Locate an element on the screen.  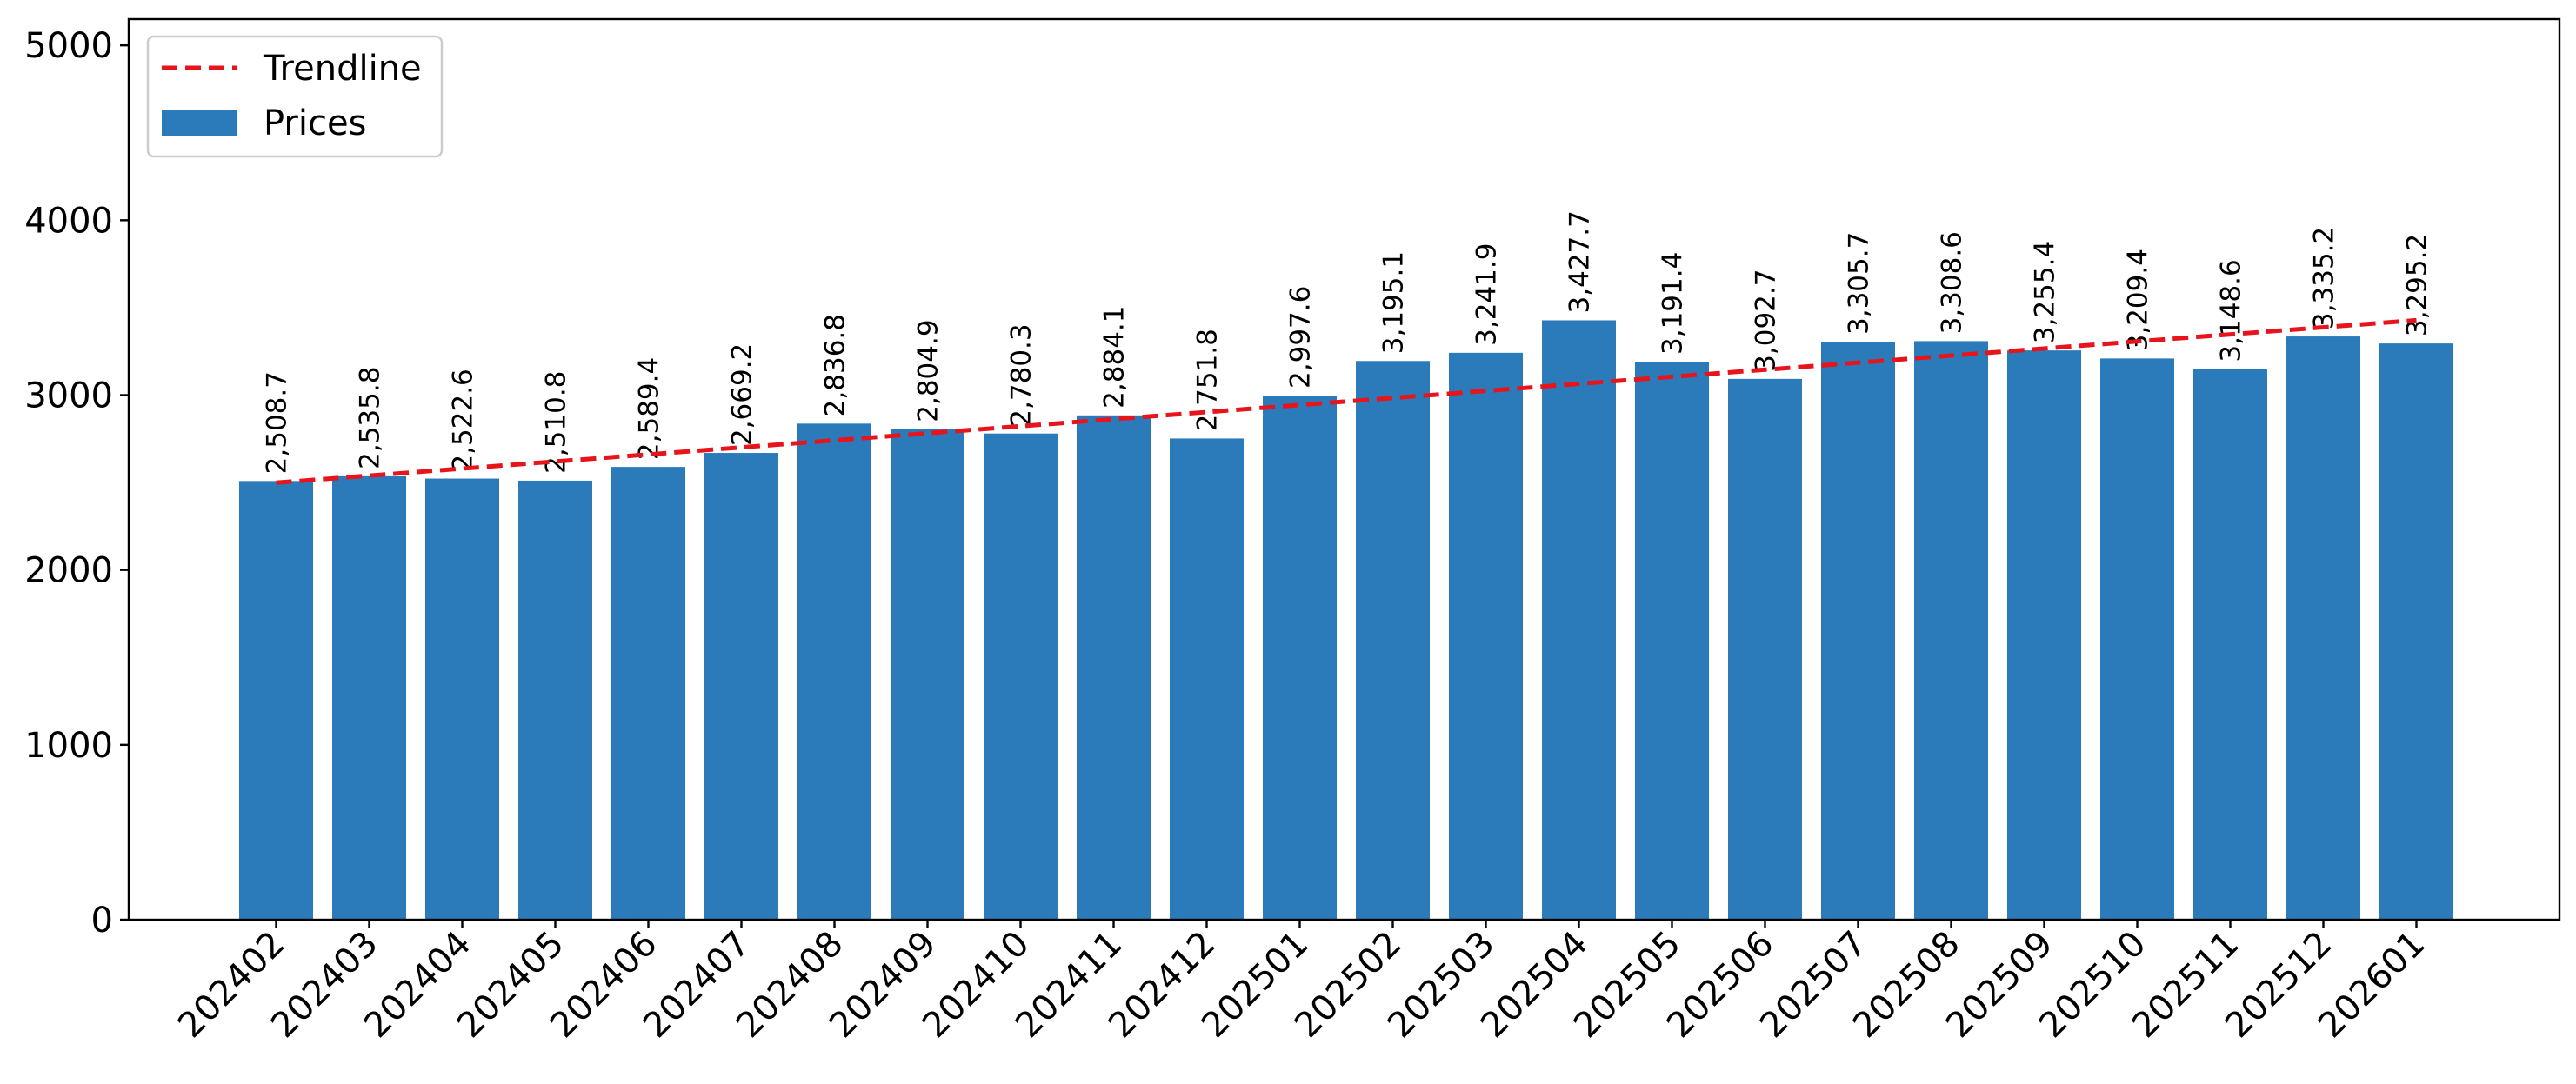
legend: Trendline Prices is located at coordinates (295, 97).